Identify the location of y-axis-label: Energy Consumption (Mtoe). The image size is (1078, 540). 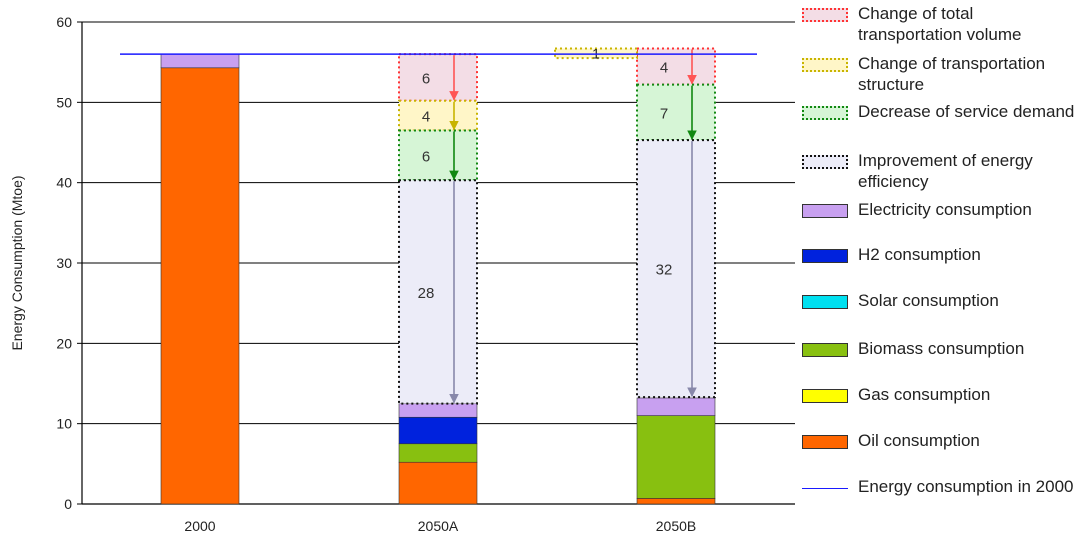
(17, 262).